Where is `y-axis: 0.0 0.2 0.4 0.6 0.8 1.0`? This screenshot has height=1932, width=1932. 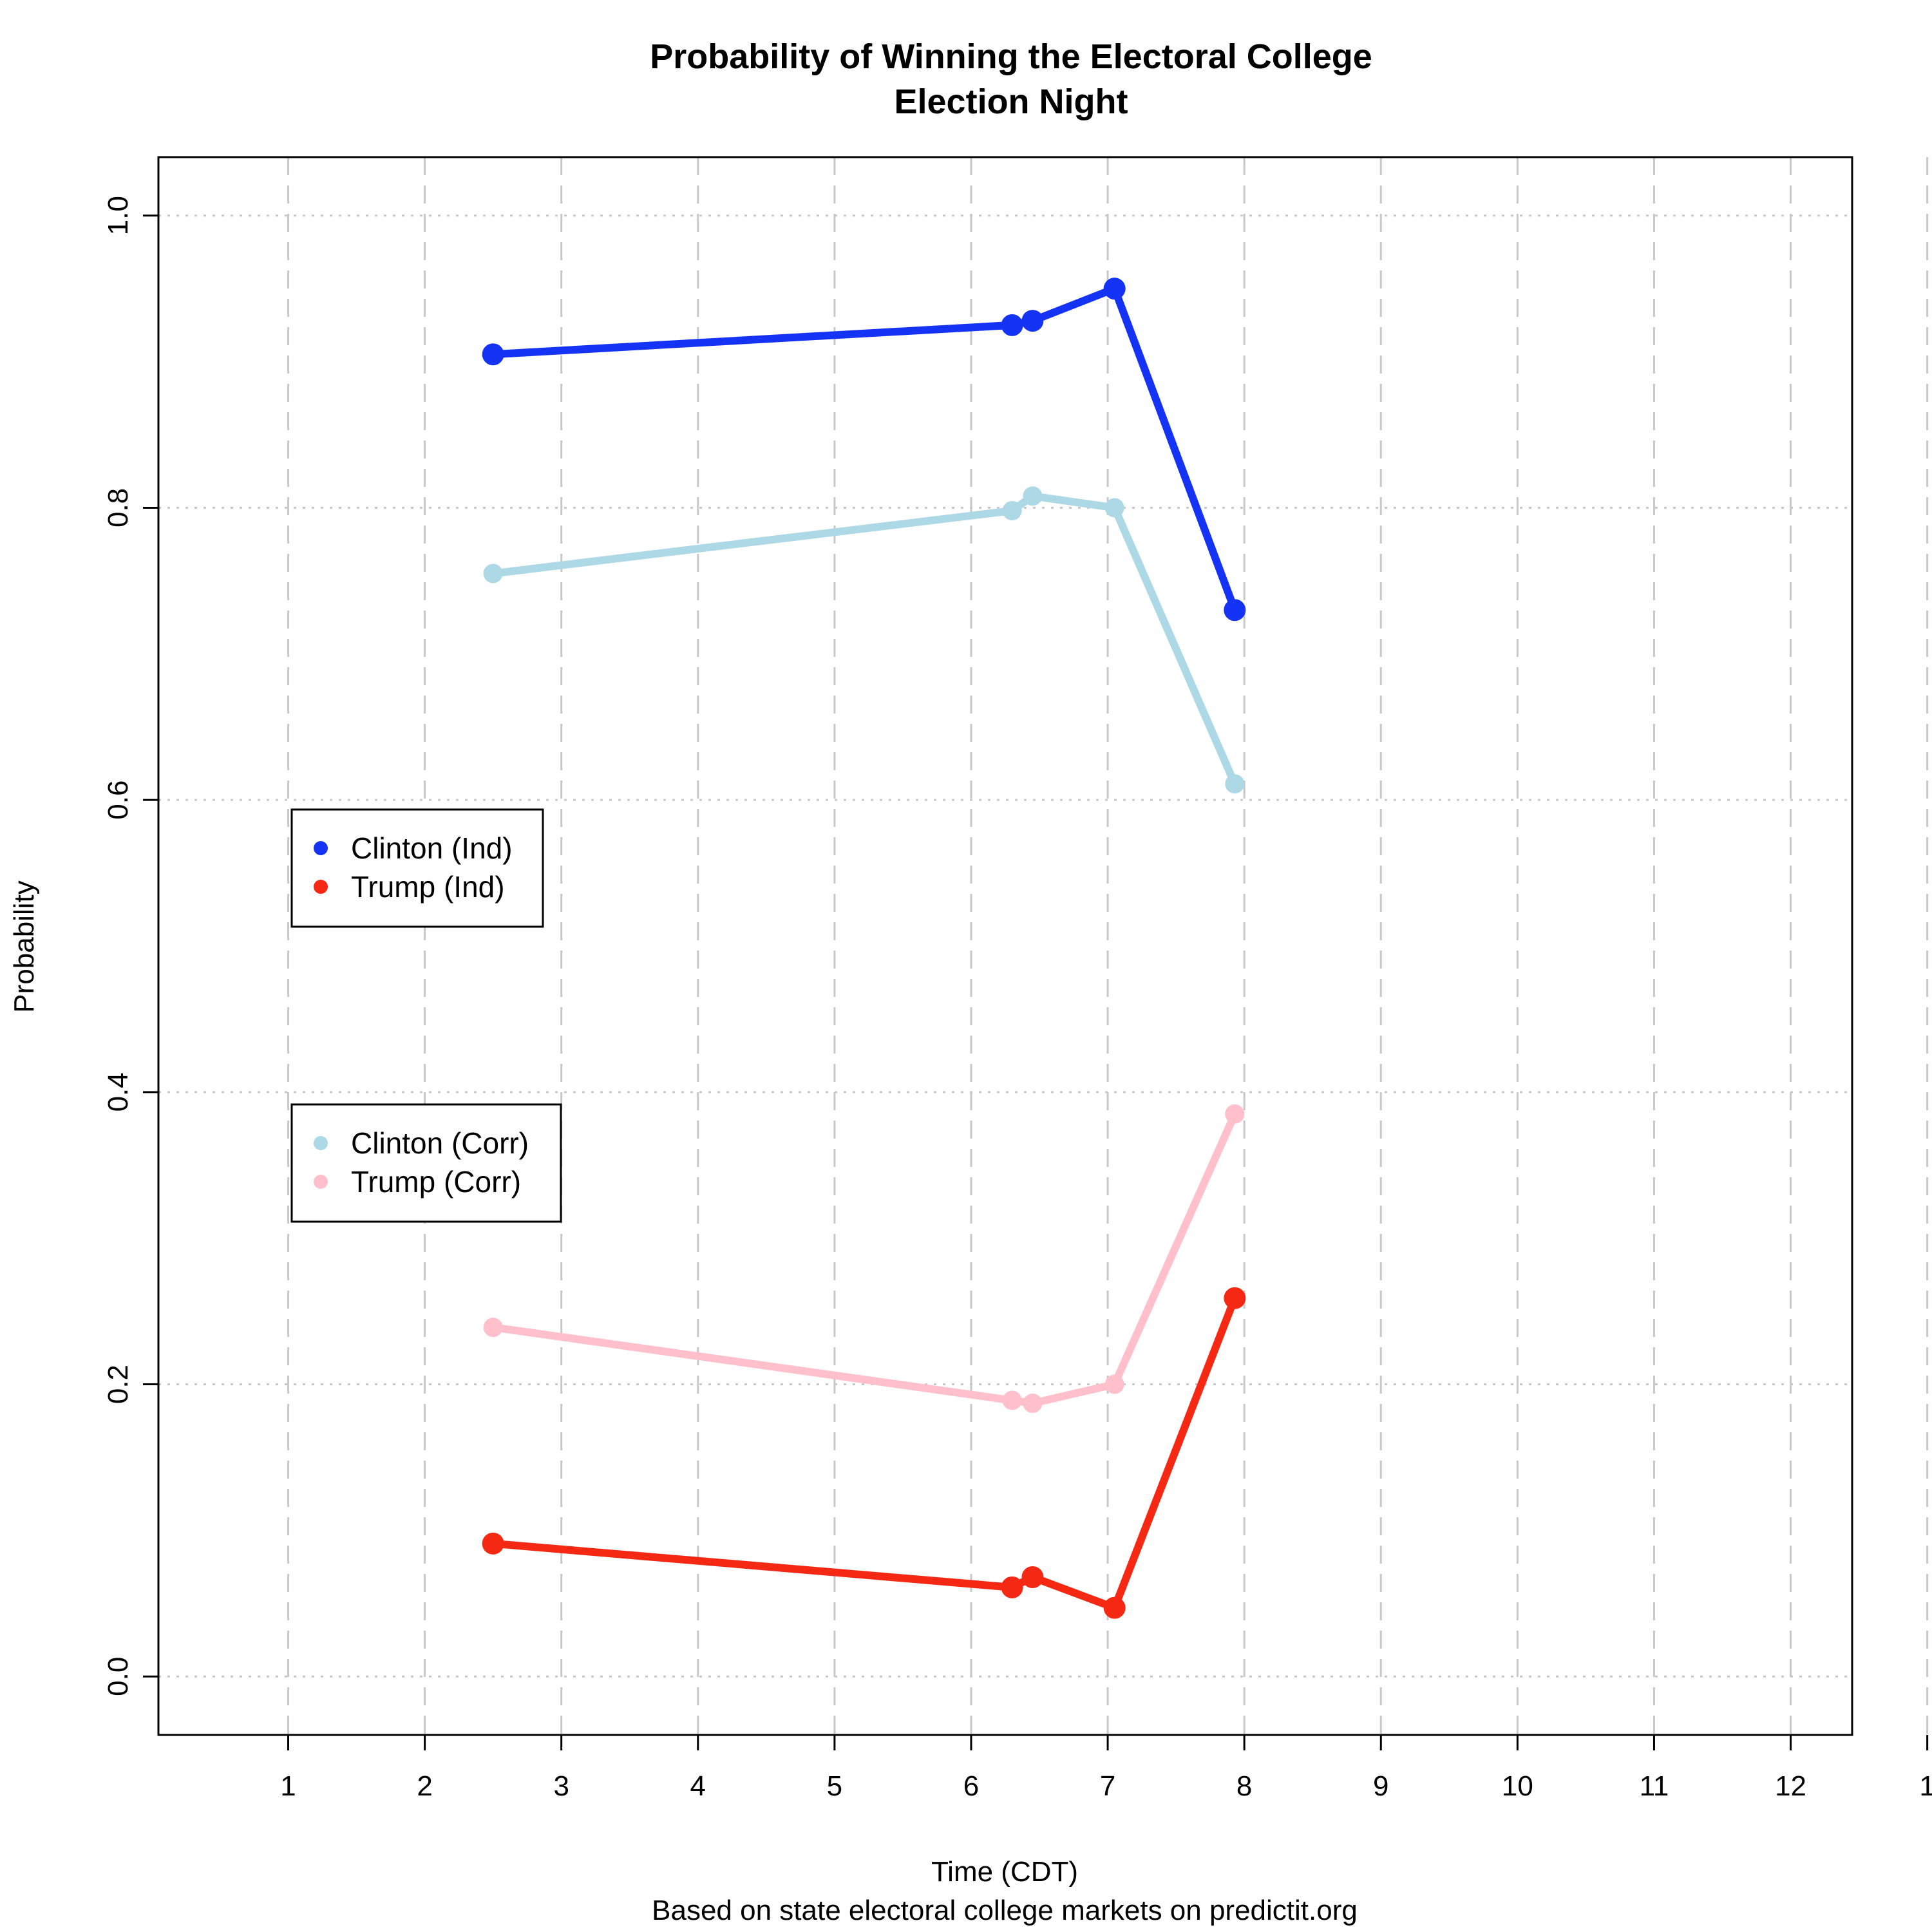
y-axis: 0.0 0.2 0.4 0.6 0.8 1.0 is located at coordinates (130, 946).